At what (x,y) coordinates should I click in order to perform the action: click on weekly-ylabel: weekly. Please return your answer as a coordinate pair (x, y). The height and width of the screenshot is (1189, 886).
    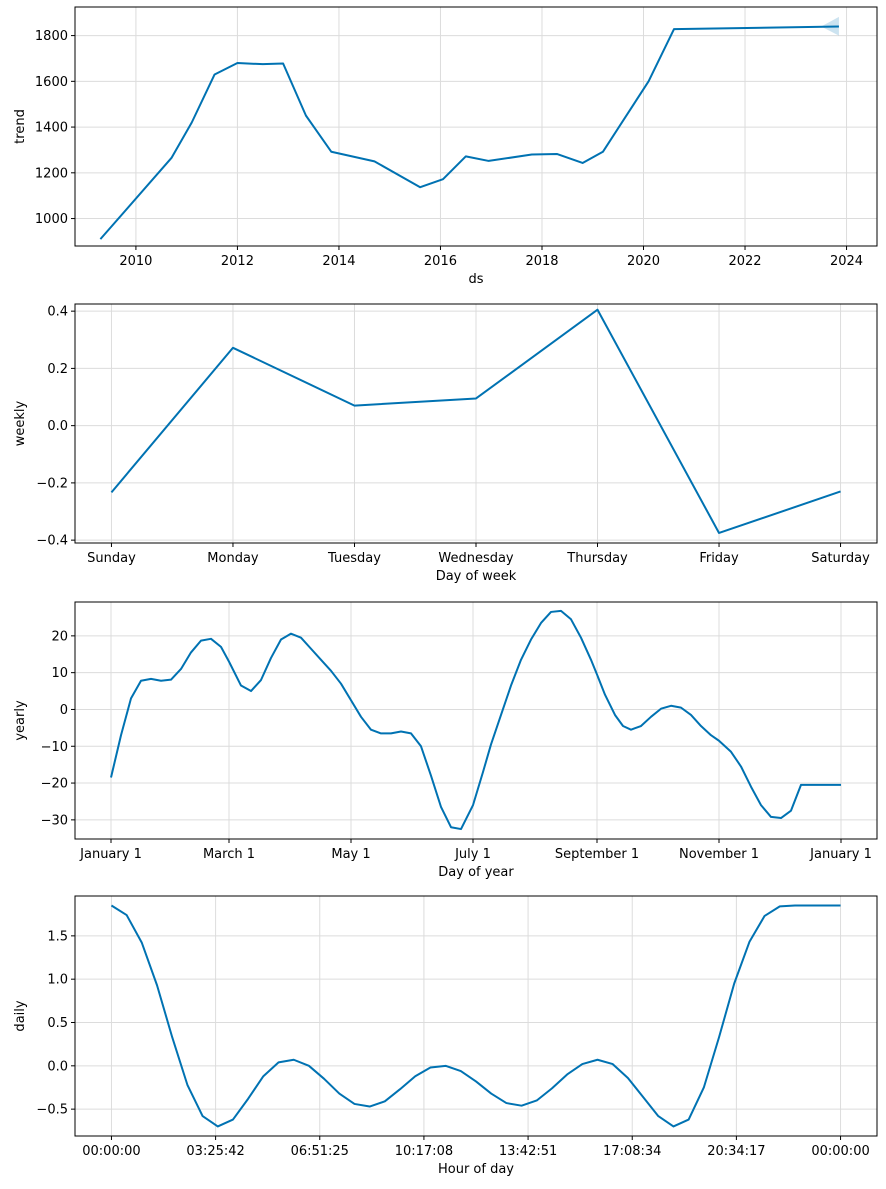
    Looking at the image, I should click on (20, 423).